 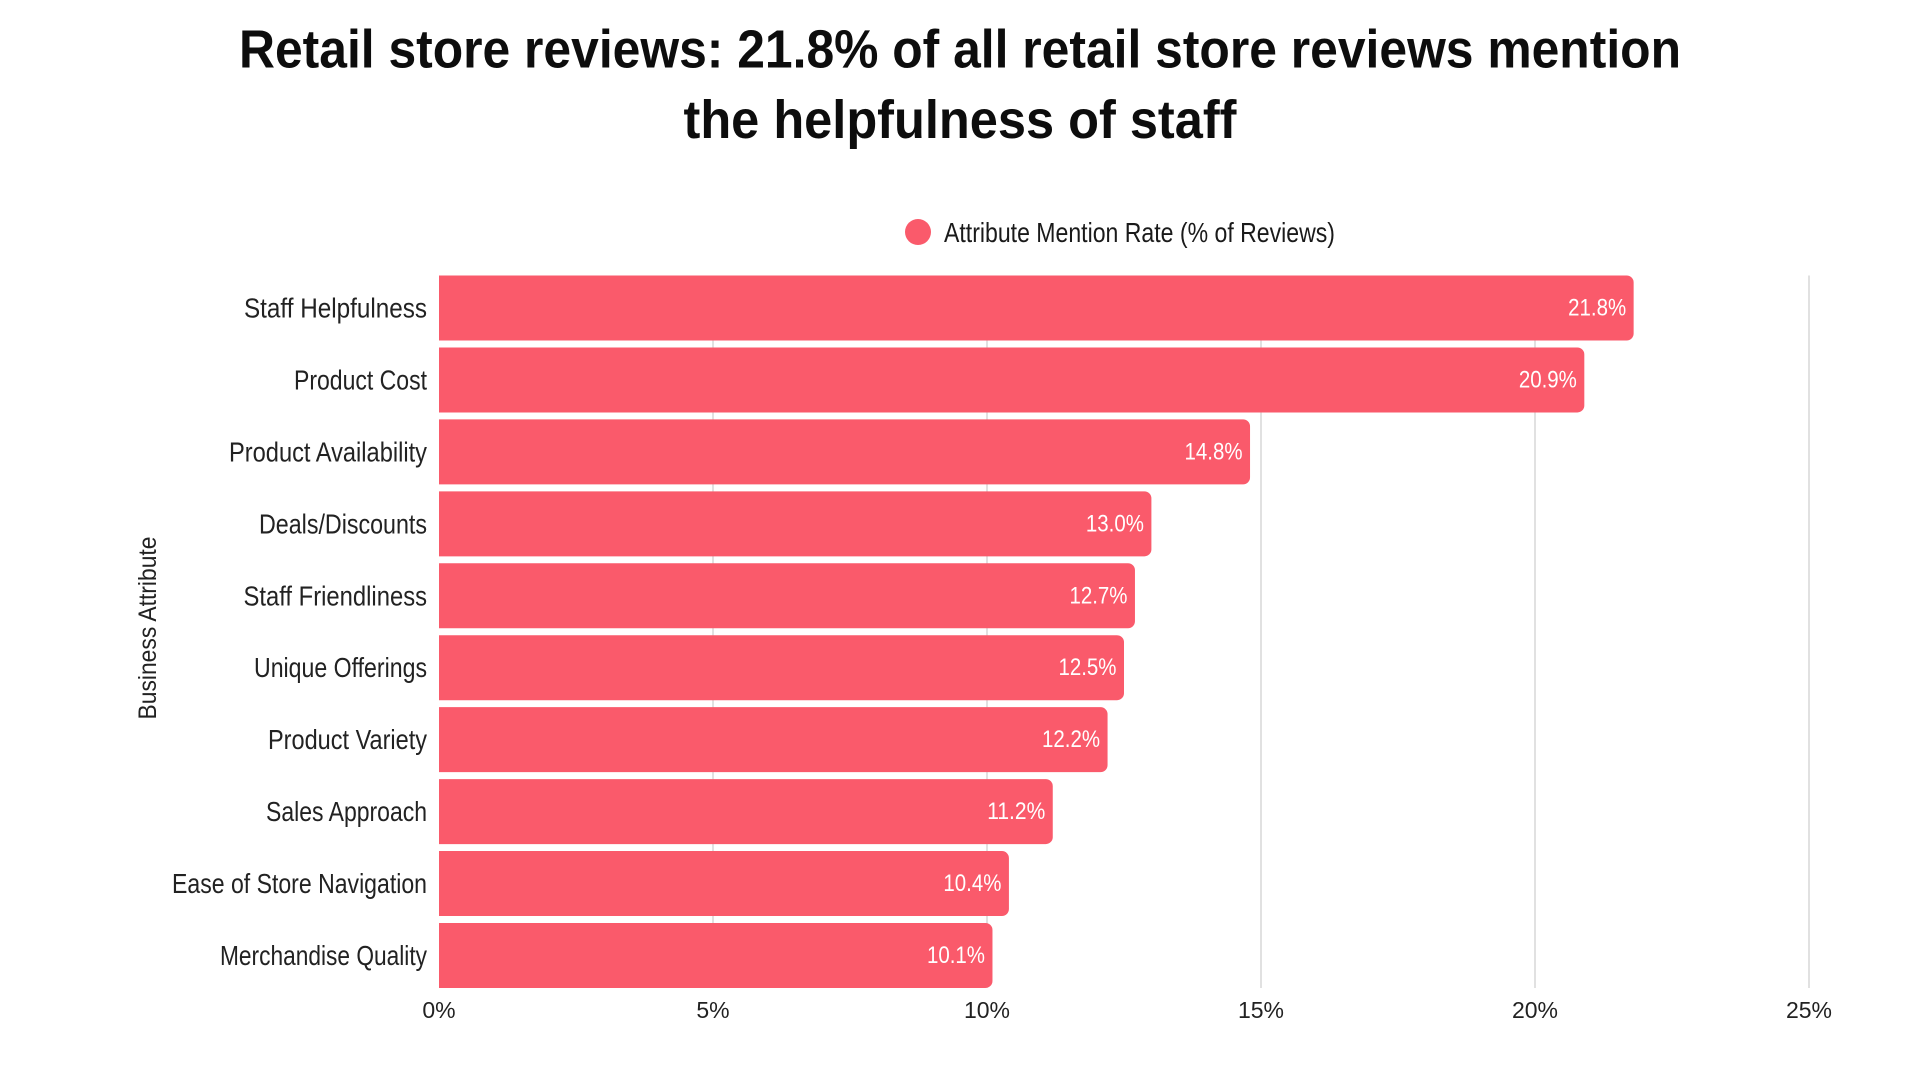 I want to click on svg-text: 12.7%, so click(x=1098, y=595).